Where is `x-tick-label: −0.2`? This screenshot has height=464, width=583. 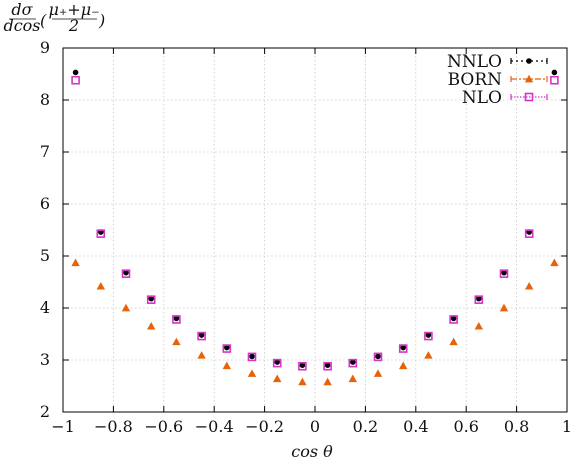 x-tick-label: −0.2 is located at coordinates (264, 426).